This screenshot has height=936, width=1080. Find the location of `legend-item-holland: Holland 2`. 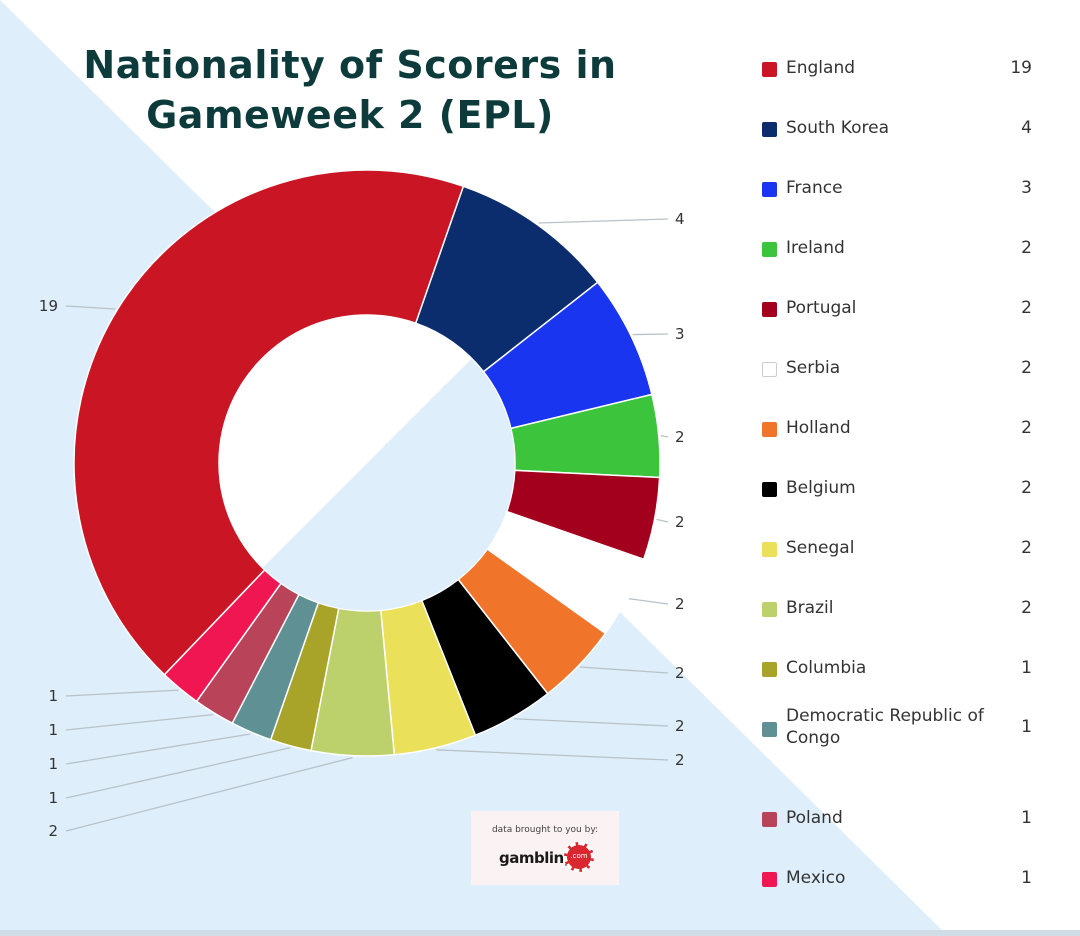

legend-item-holland: Holland 2 is located at coordinates (905, 428).